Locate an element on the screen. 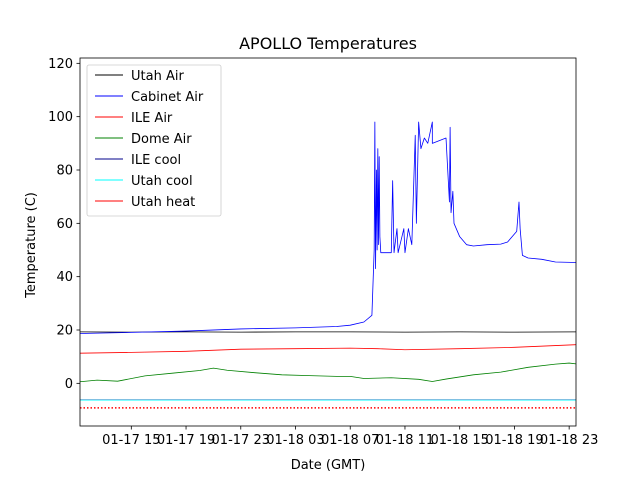 The height and width of the screenshot is (484, 640). legend-label: Utah cool is located at coordinates (162, 181).